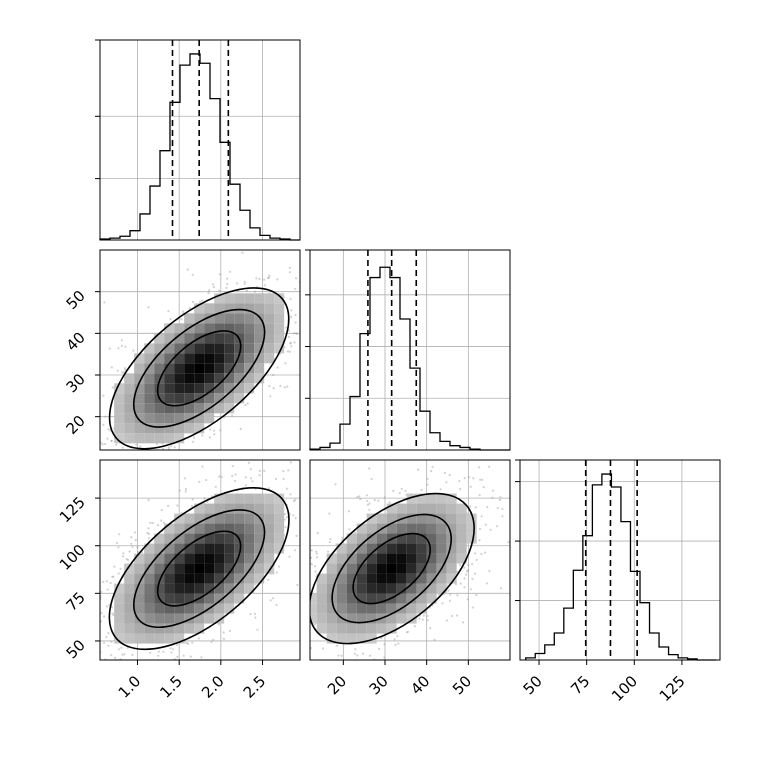  What do you see at coordinates (76, 649) in the screenshot?
I see `y-tick-label: 50` at bounding box center [76, 649].